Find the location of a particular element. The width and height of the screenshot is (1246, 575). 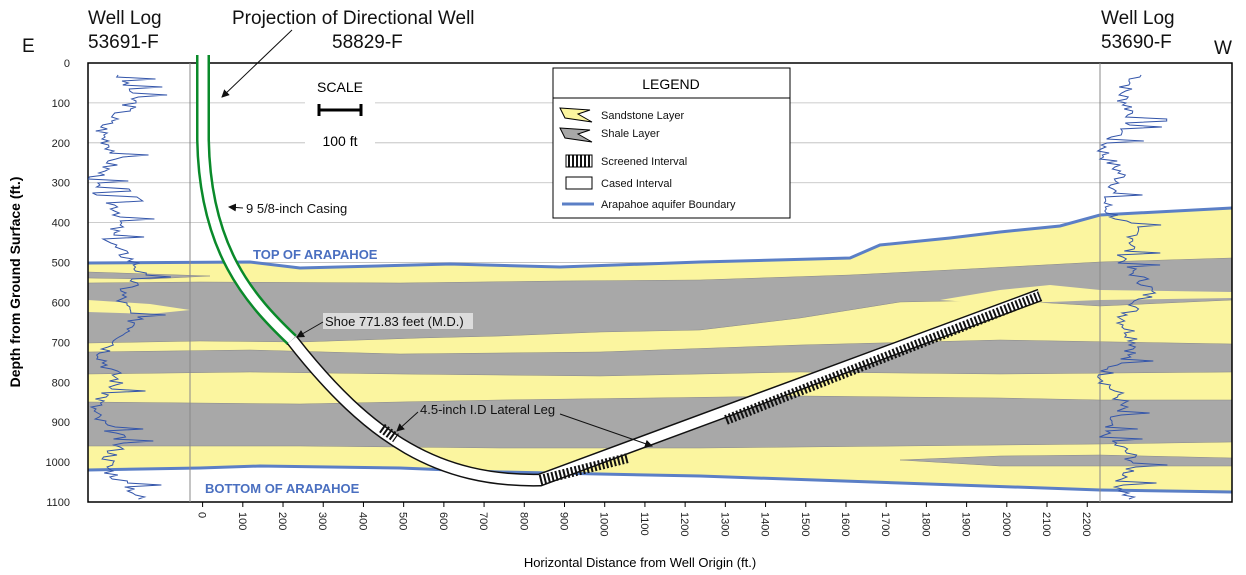

top-boundary is located at coordinates (660, 238).